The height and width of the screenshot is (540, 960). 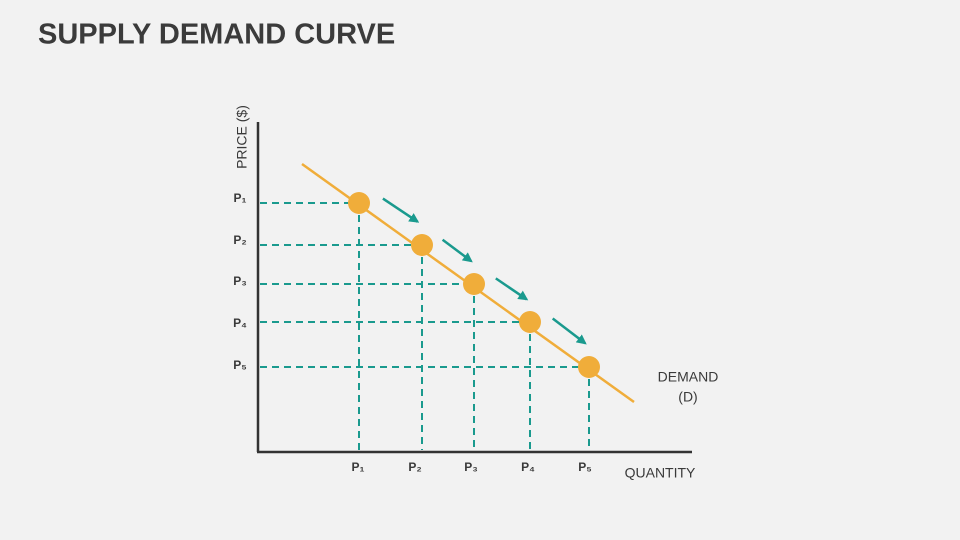 I want to click on x-label: P₄, so click(x=528, y=467).